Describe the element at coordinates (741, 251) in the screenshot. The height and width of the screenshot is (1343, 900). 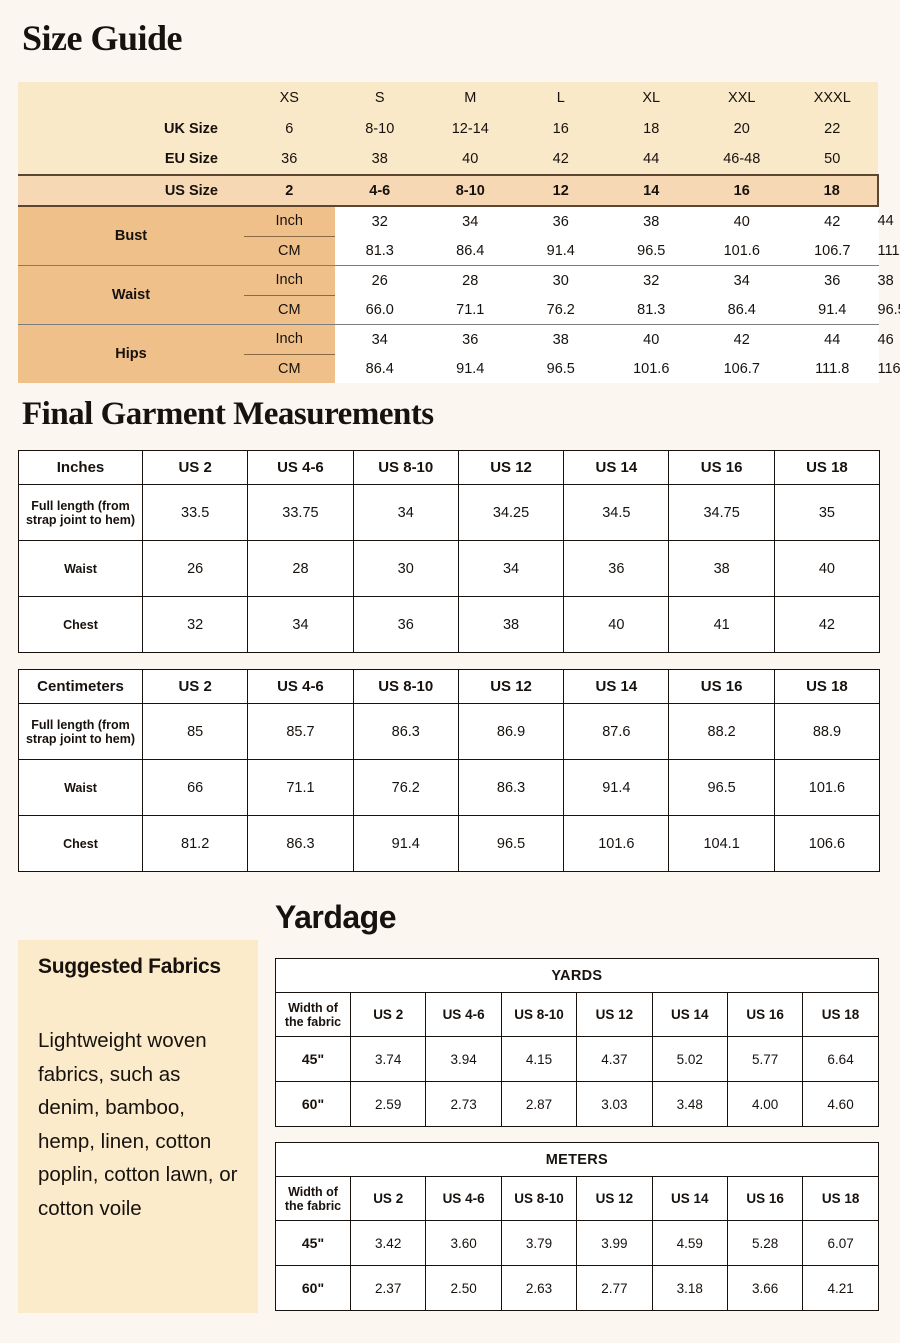
I see `measurement-value: 101.6` at that location.